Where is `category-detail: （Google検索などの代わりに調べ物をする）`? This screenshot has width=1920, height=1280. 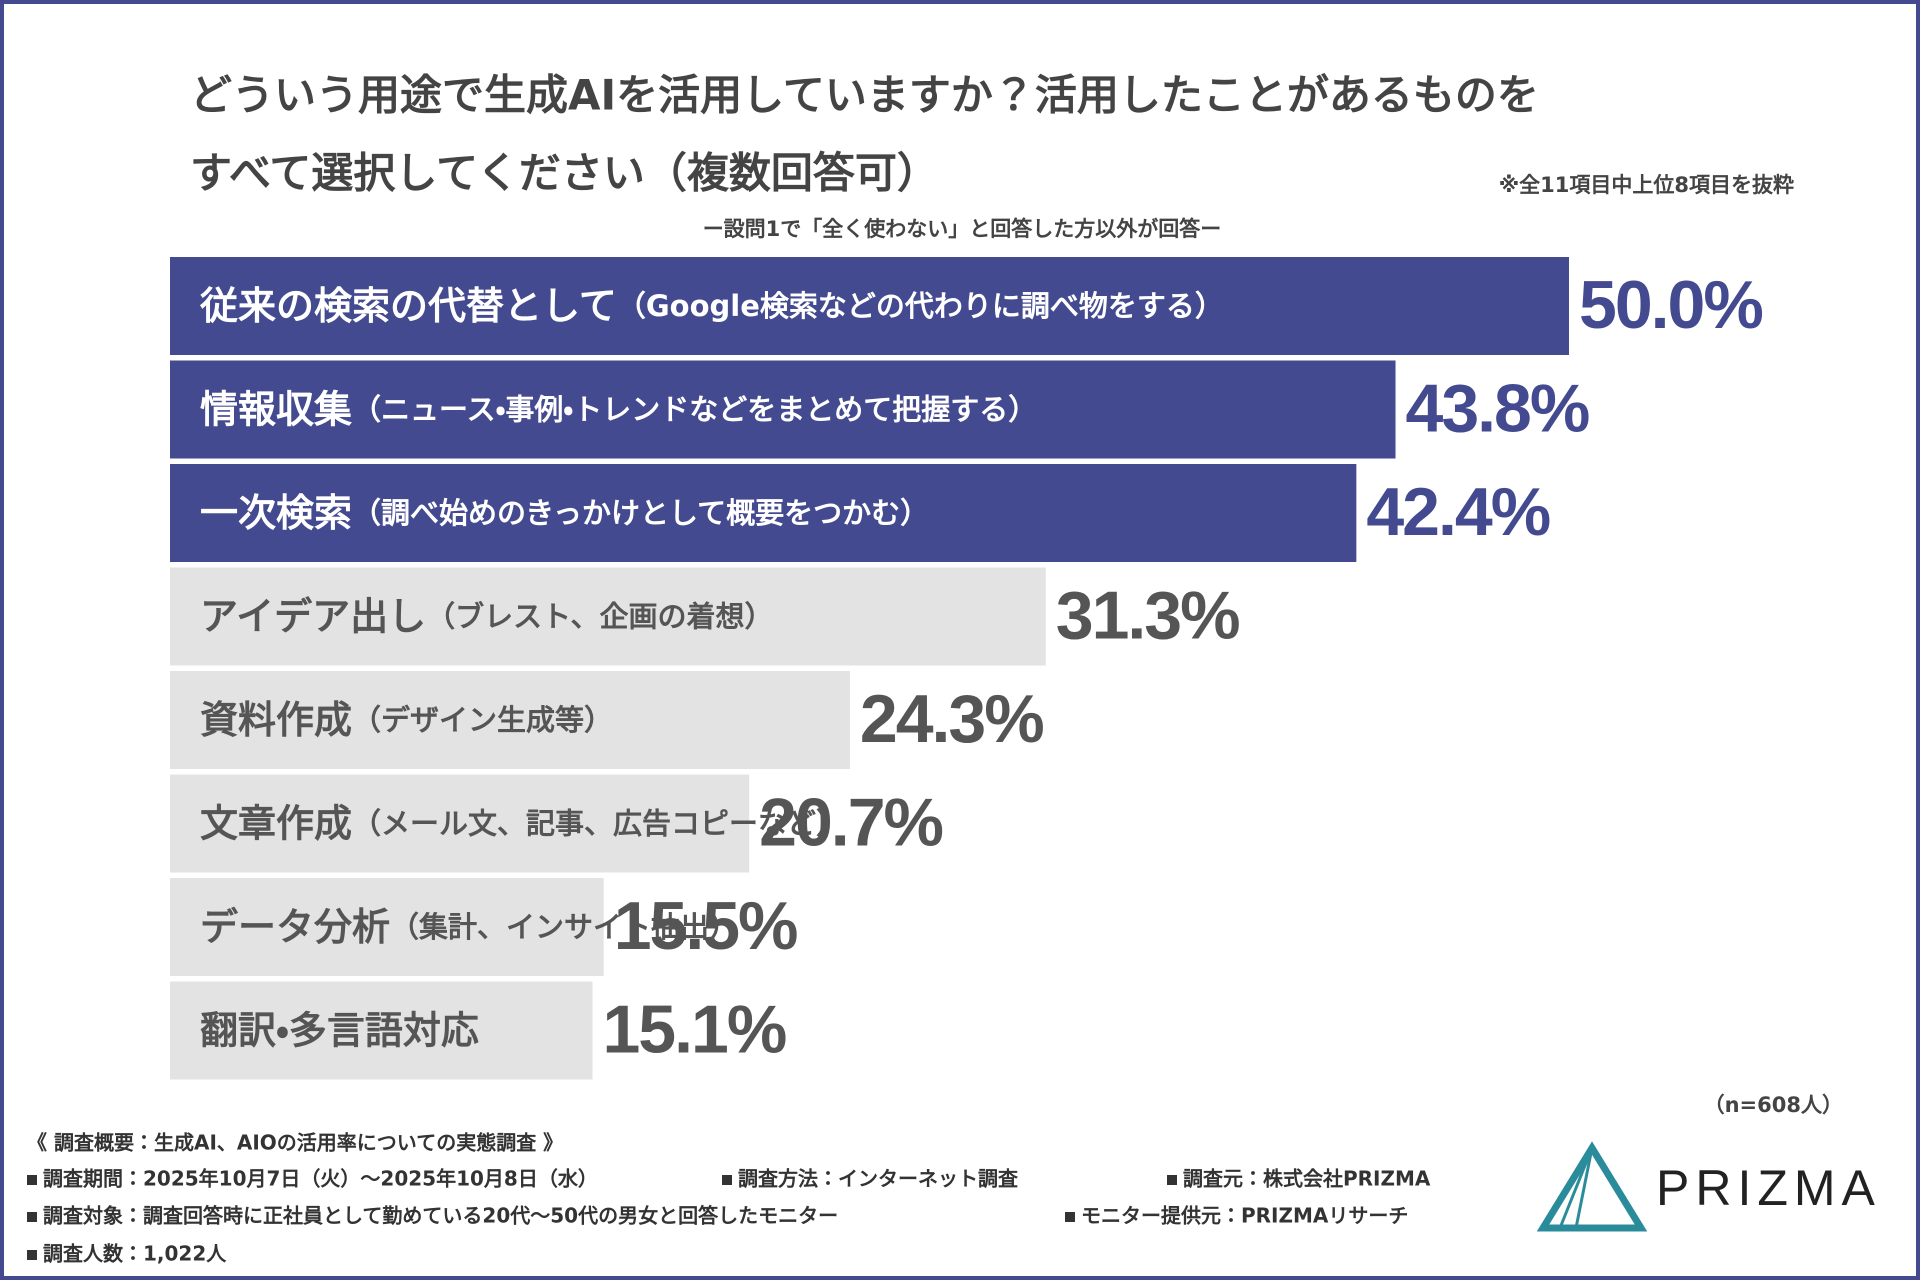
category-detail: （Google検索などの代わりに調べ物をする） is located at coordinates (920, 306).